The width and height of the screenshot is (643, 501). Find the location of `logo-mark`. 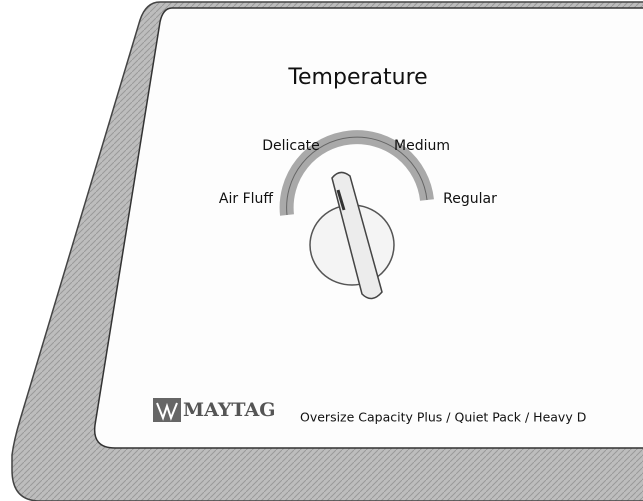

logo-mark is located at coordinates (167, 410).